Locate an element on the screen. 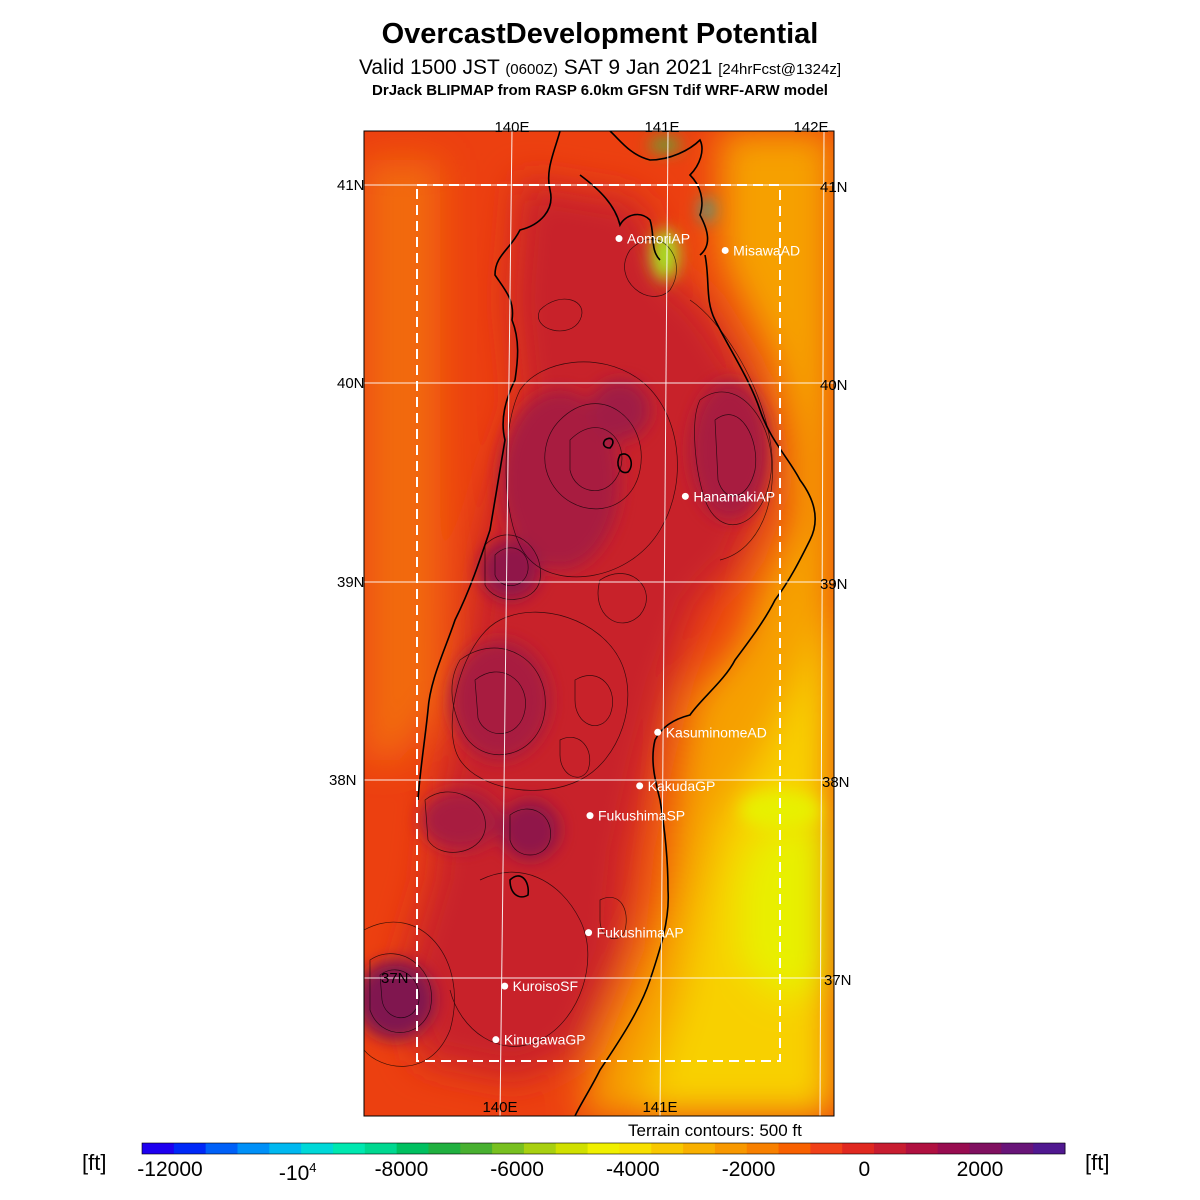 The height and width of the screenshot is (1200, 1200). lat-label-left: 39N is located at coordinates (351, 582).